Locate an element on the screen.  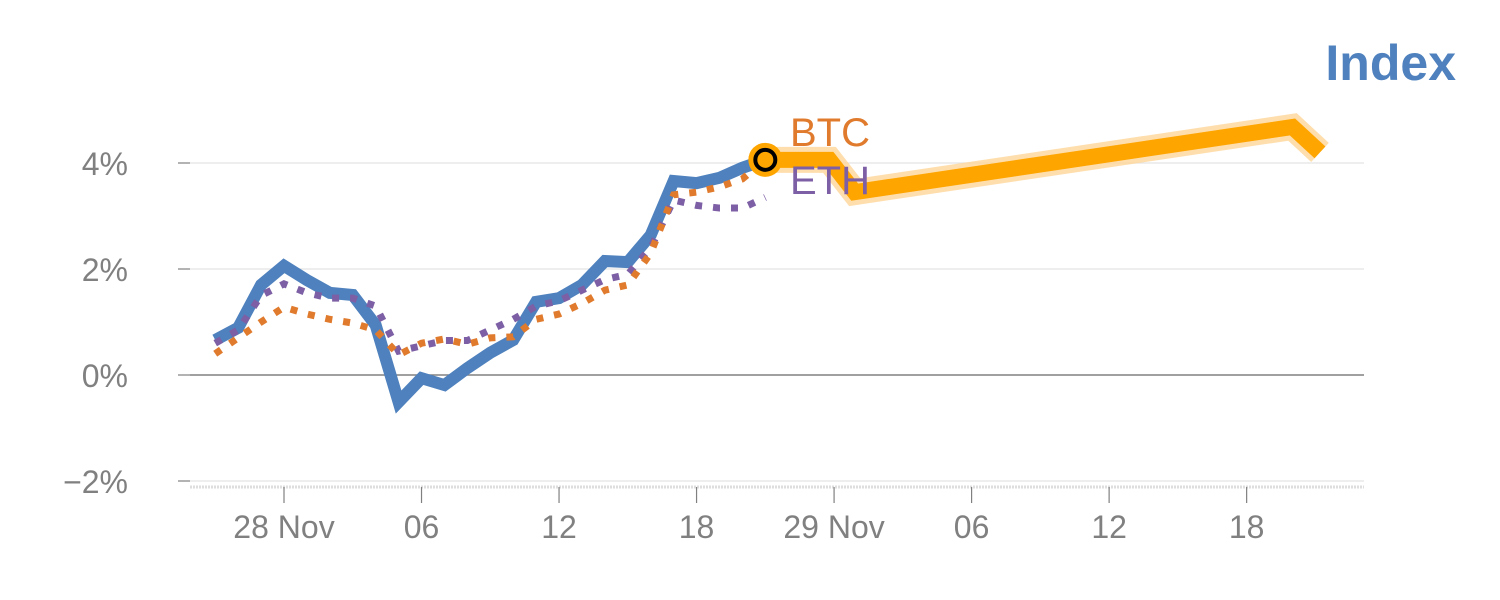
x-tick-label: 29 Nov is located at coordinates (833, 527).